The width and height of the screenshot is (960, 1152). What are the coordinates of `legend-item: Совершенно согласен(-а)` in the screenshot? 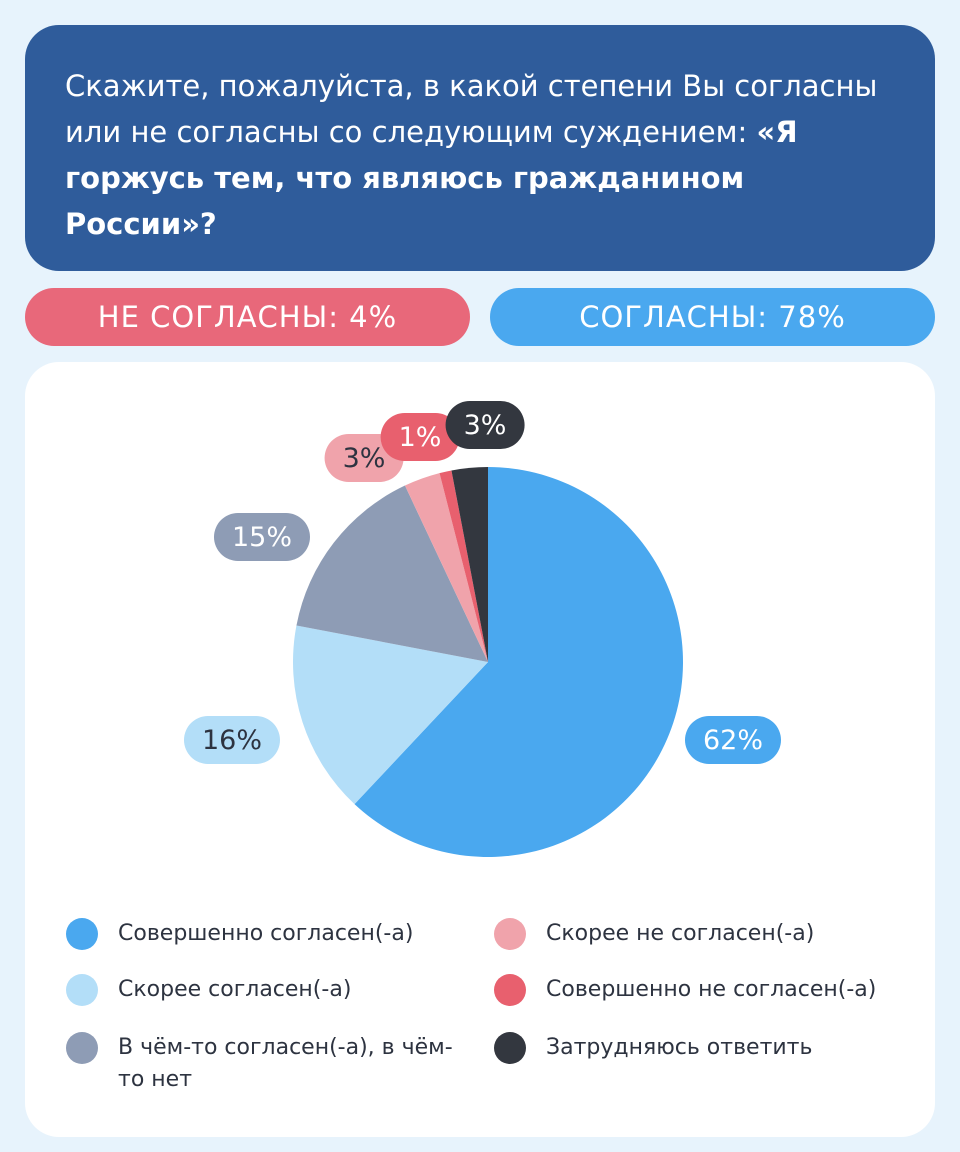 It's located at (239, 934).